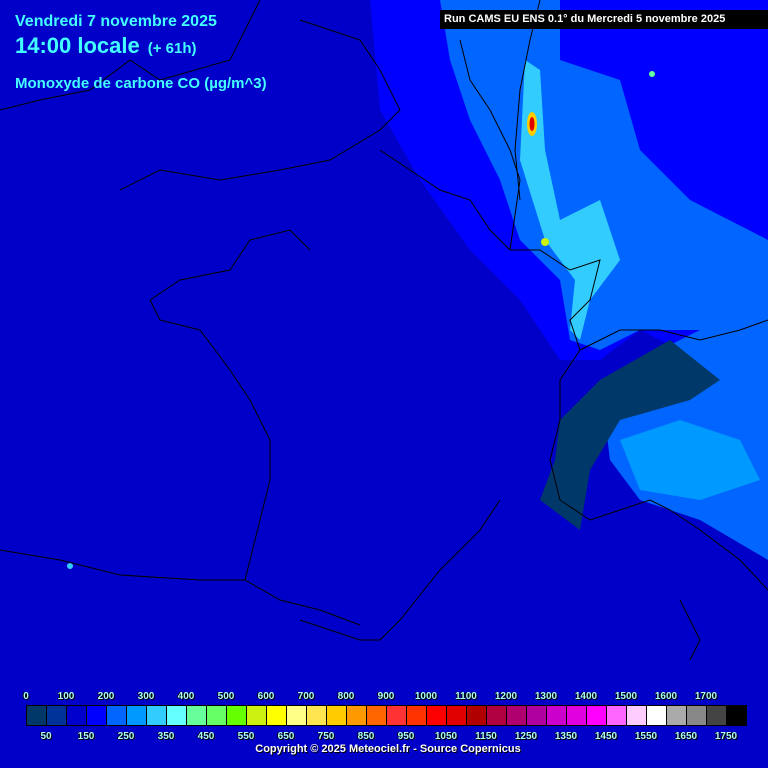  I want to click on legend-label-bottom: 1450, so click(606, 736).